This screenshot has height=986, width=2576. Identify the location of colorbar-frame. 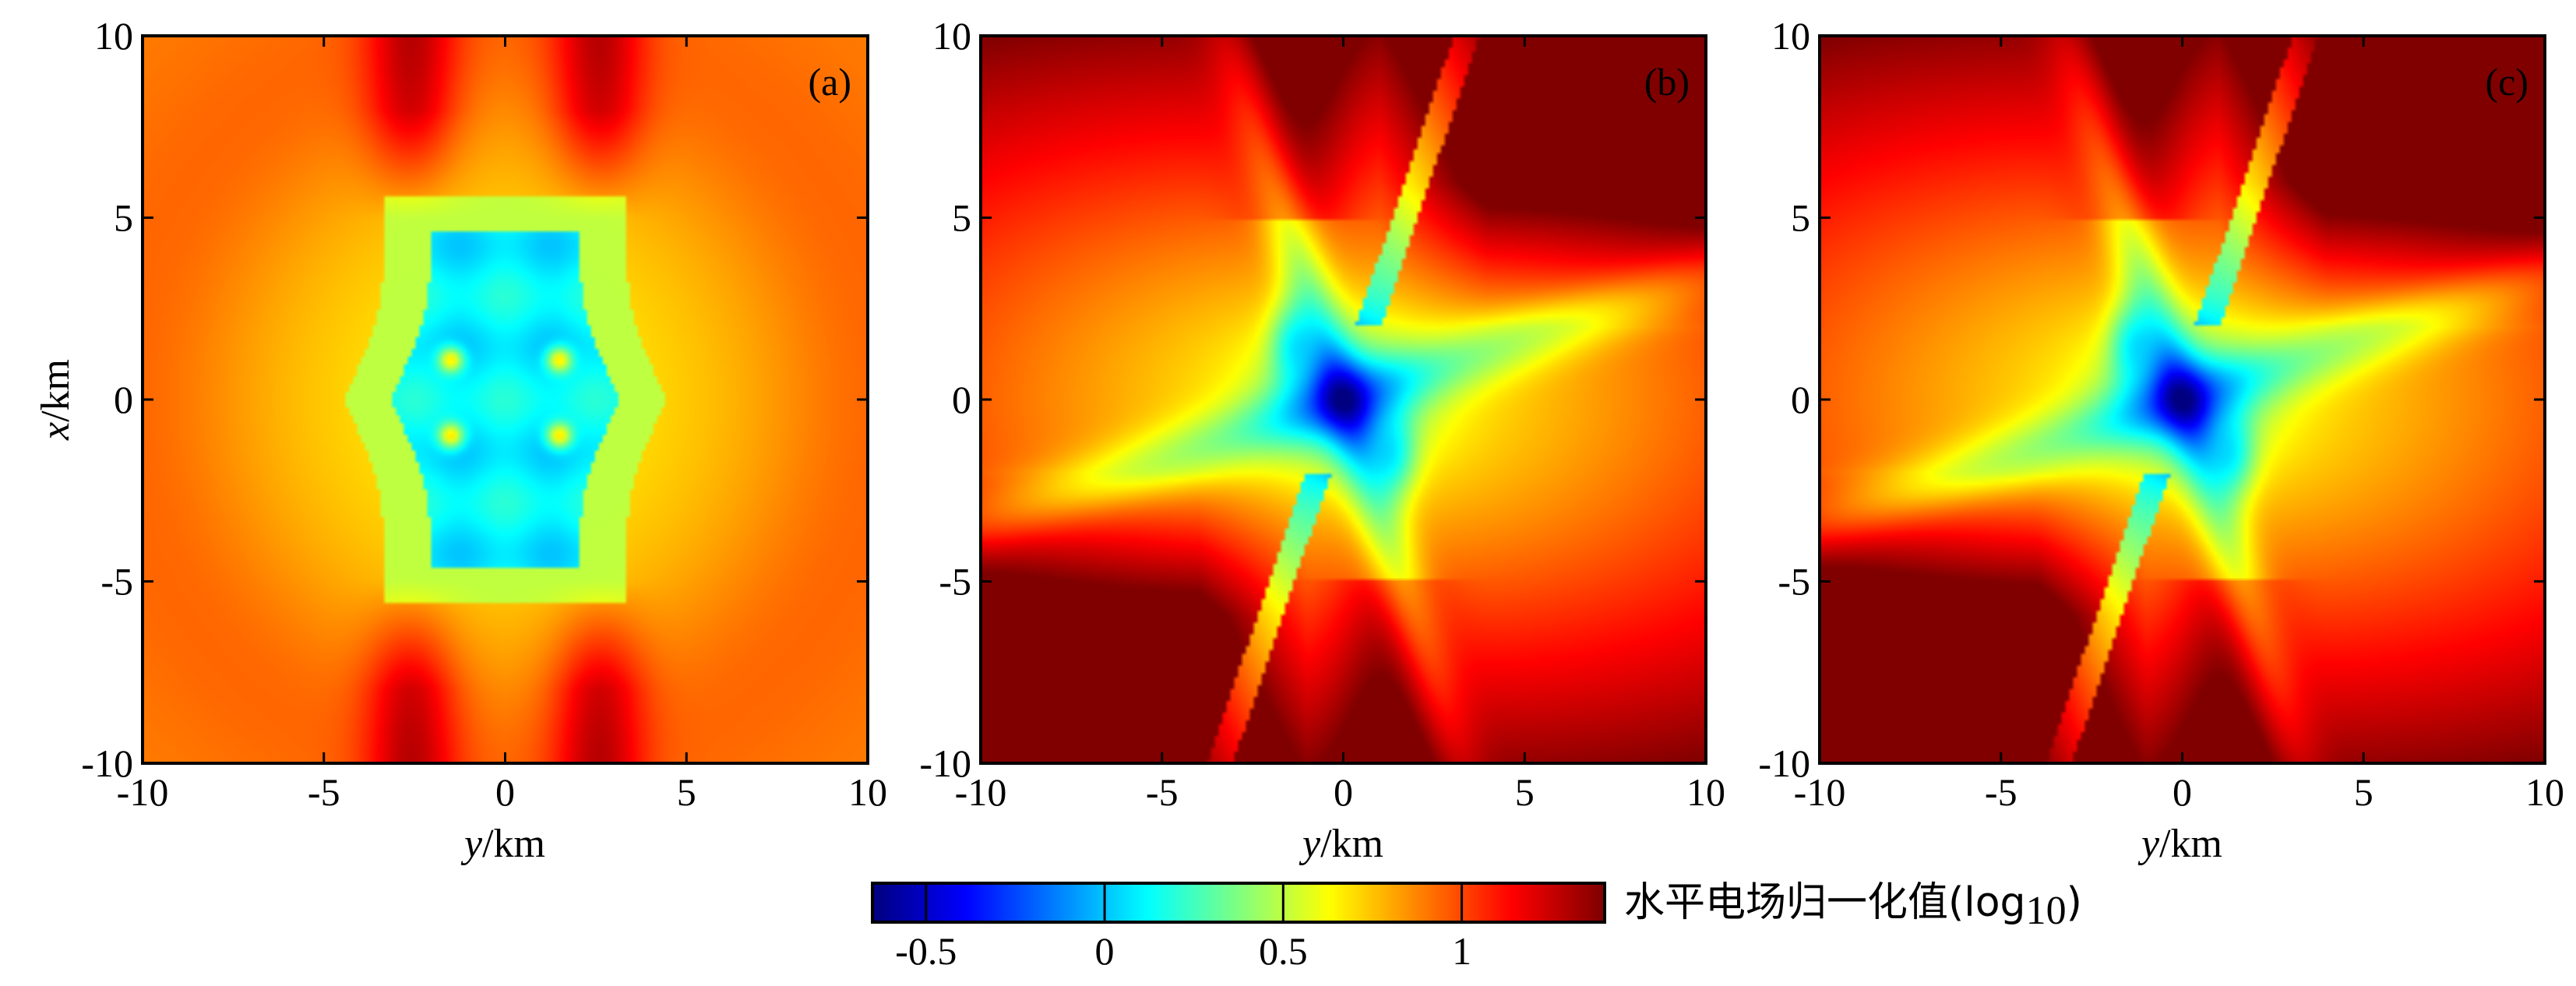
(1238, 903).